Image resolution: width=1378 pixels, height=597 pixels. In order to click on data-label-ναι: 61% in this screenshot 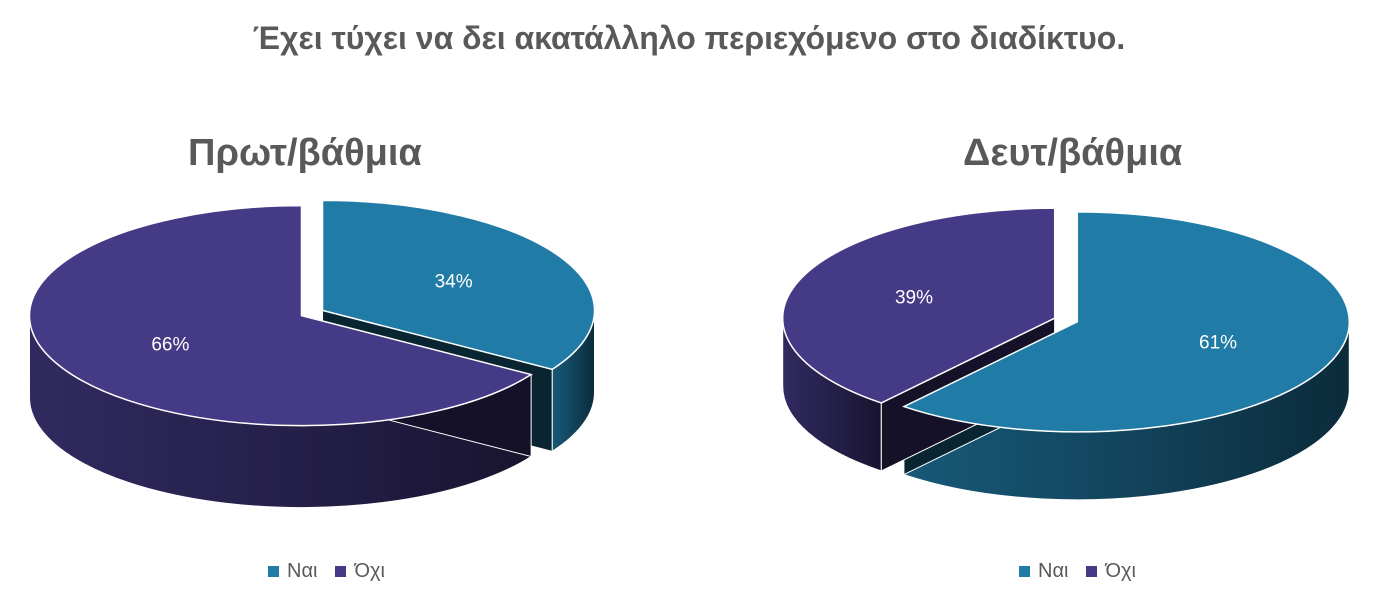, I will do `click(1218, 342)`.